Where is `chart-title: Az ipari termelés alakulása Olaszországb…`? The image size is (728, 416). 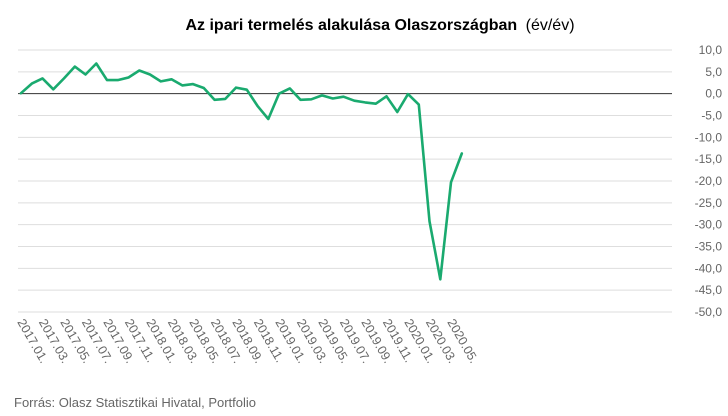 chart-title: Az ipari termelés alakulása Olaszországb… is located at coordinates (379, 25).